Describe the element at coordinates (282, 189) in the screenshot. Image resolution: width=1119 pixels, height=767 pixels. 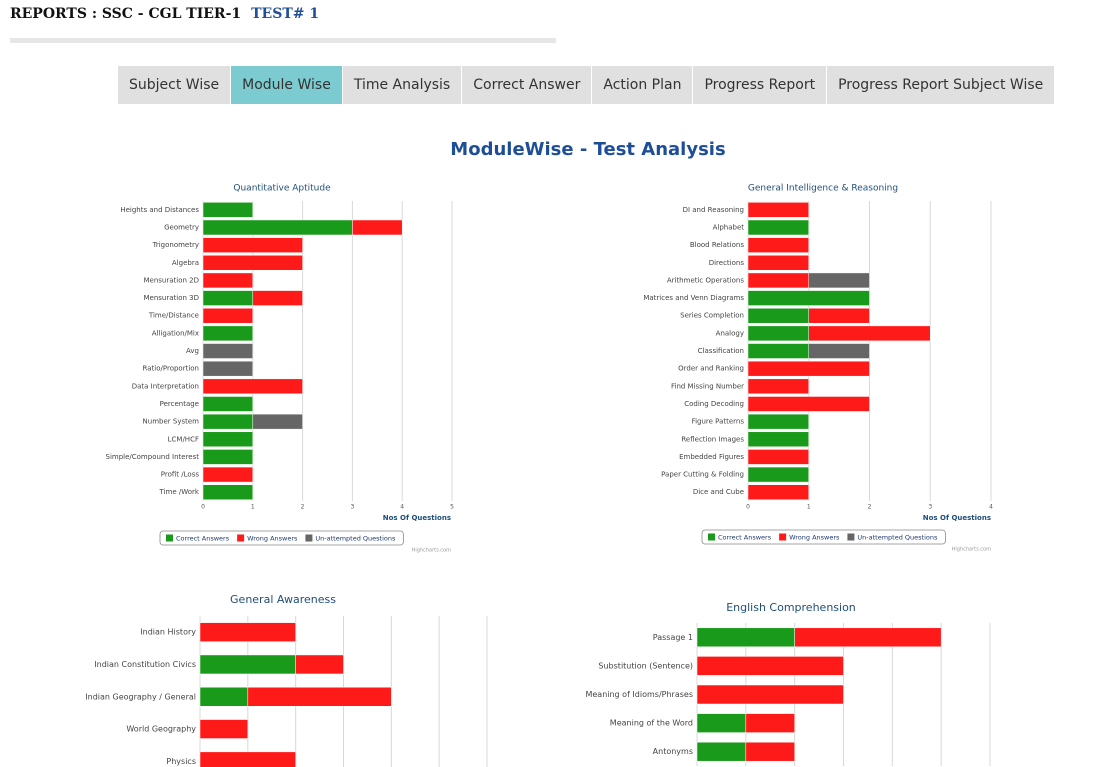
I see `chart-title: Quantitative Aptitude` at that location.